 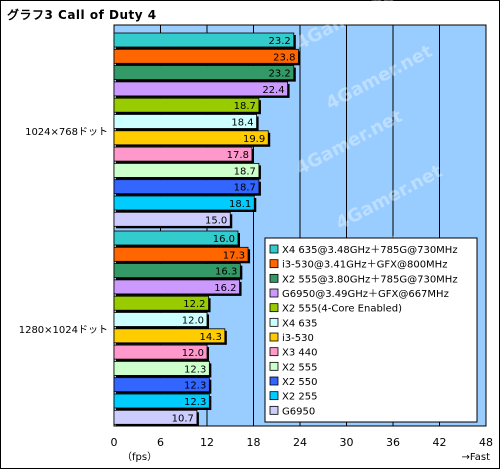 I want to click on data-label: 16.0, so click(x=224, y=239).